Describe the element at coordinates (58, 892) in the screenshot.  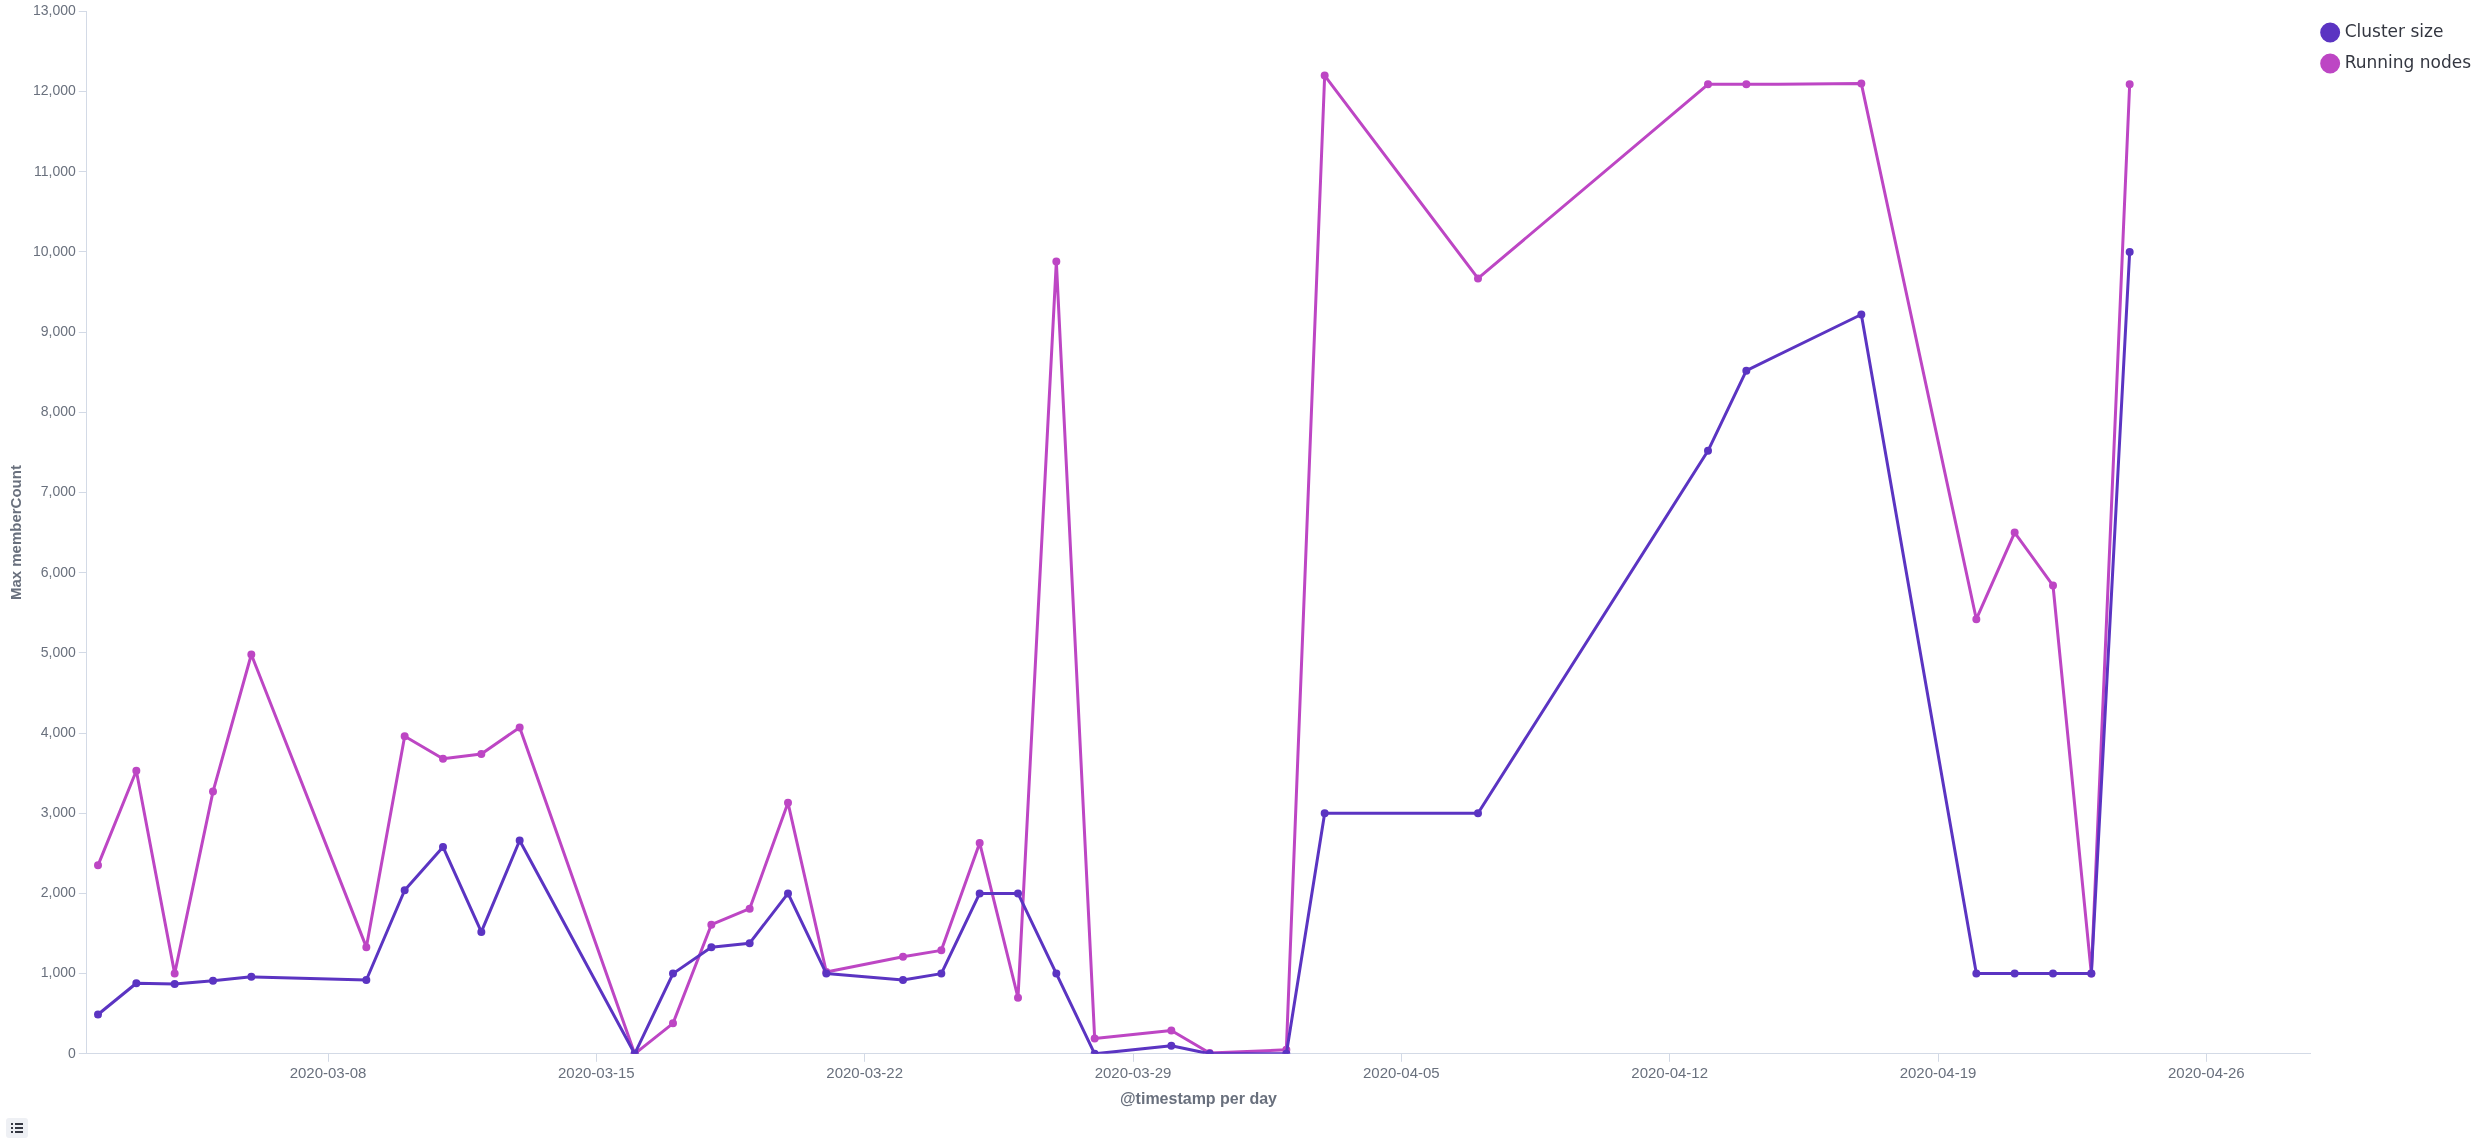
I see `y-tick-label: 2,000` at that location.